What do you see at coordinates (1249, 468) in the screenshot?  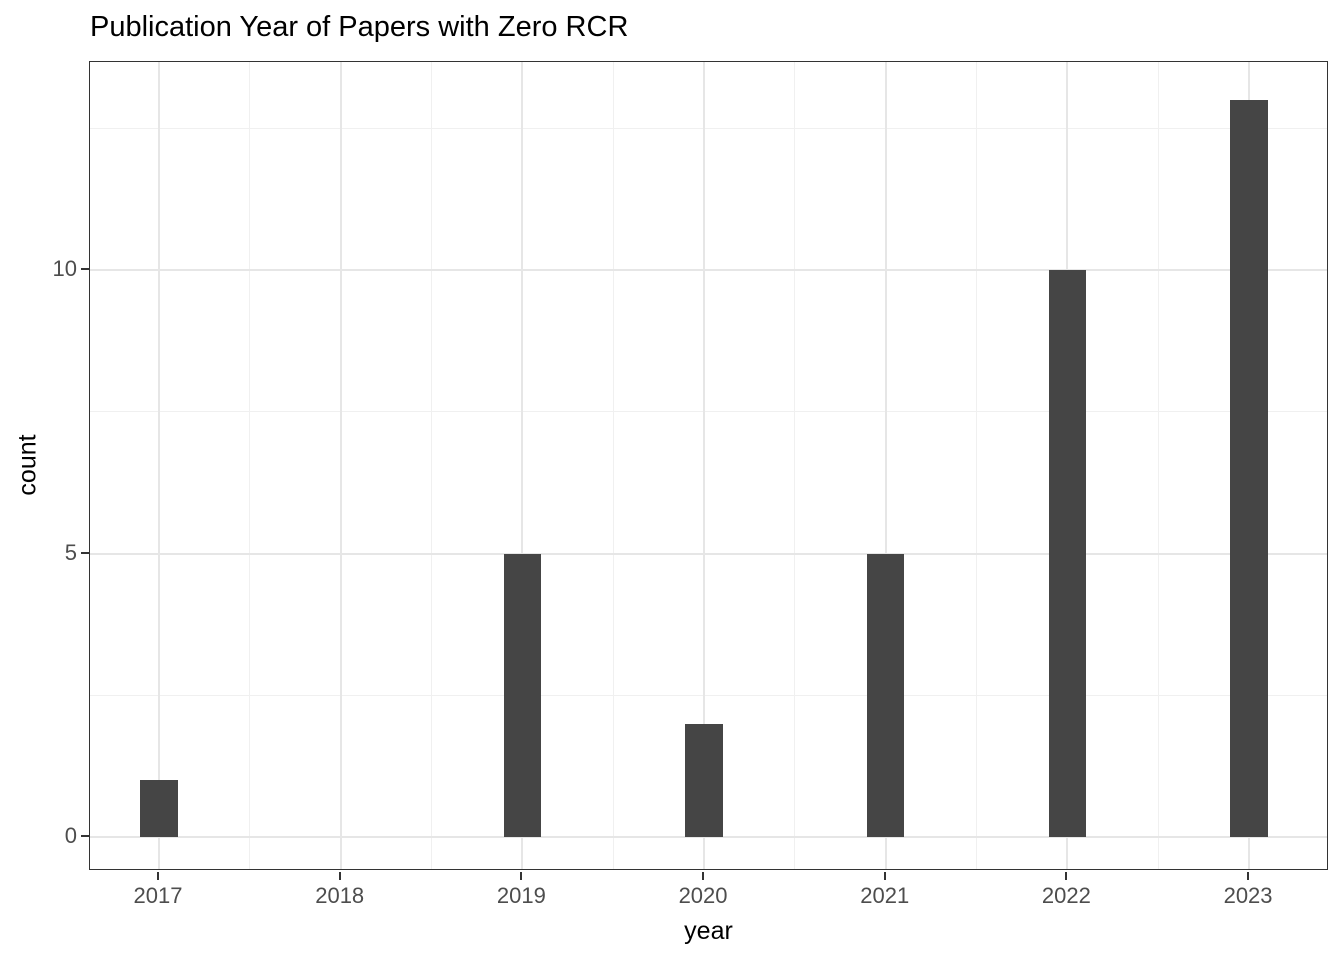 I see `histogram-bar-2023` at bounding box center [1249, 468].